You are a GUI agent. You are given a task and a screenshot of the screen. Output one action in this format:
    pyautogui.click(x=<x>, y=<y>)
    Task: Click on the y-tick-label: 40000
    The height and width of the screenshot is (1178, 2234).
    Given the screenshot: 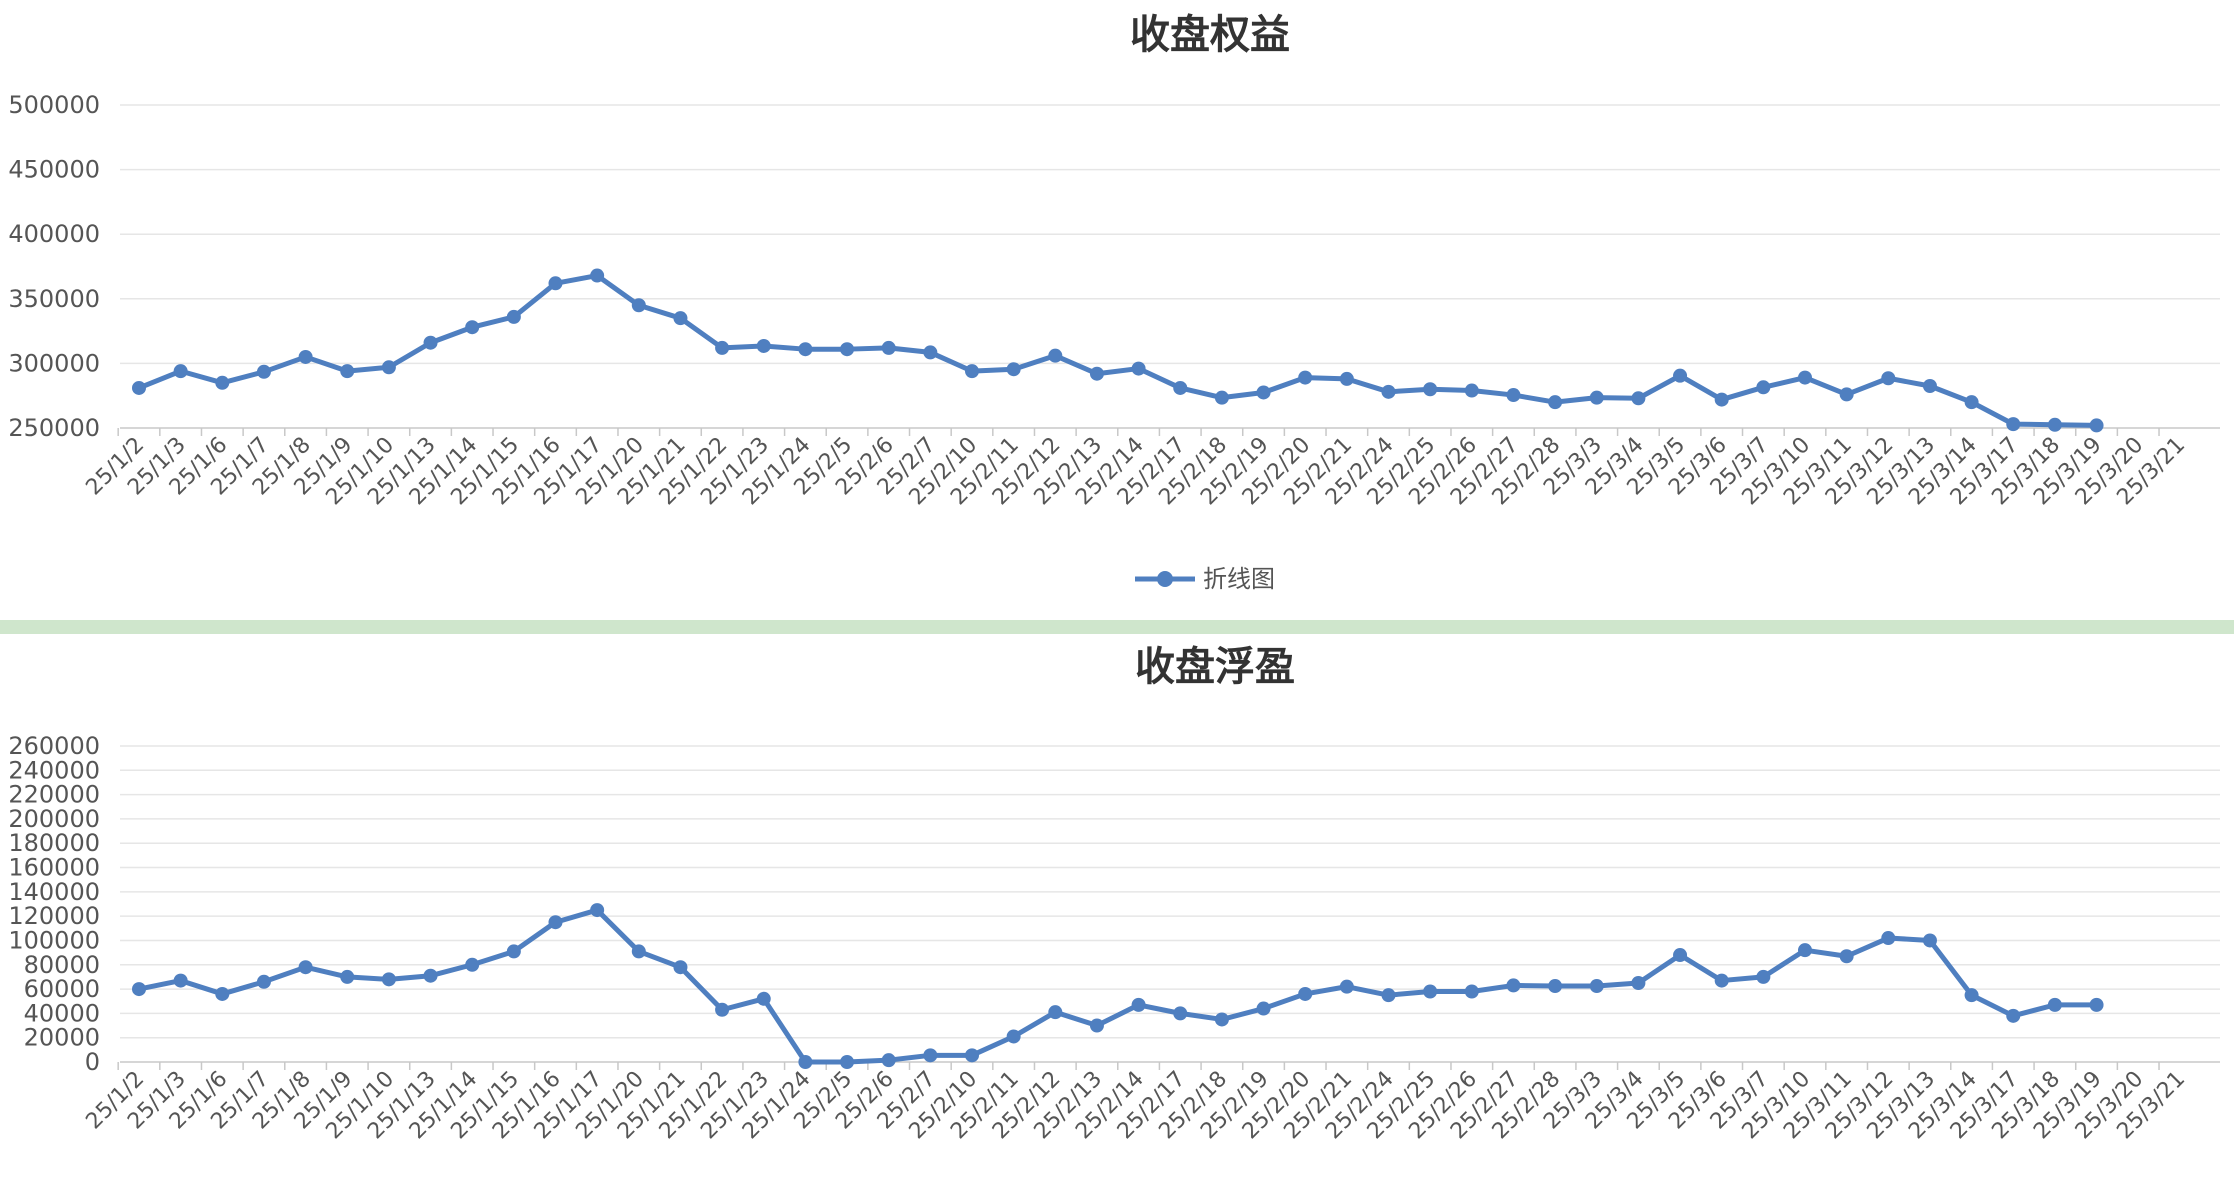 What is the action you would take?
    pyautogui.click(x=62, y=1013)
    